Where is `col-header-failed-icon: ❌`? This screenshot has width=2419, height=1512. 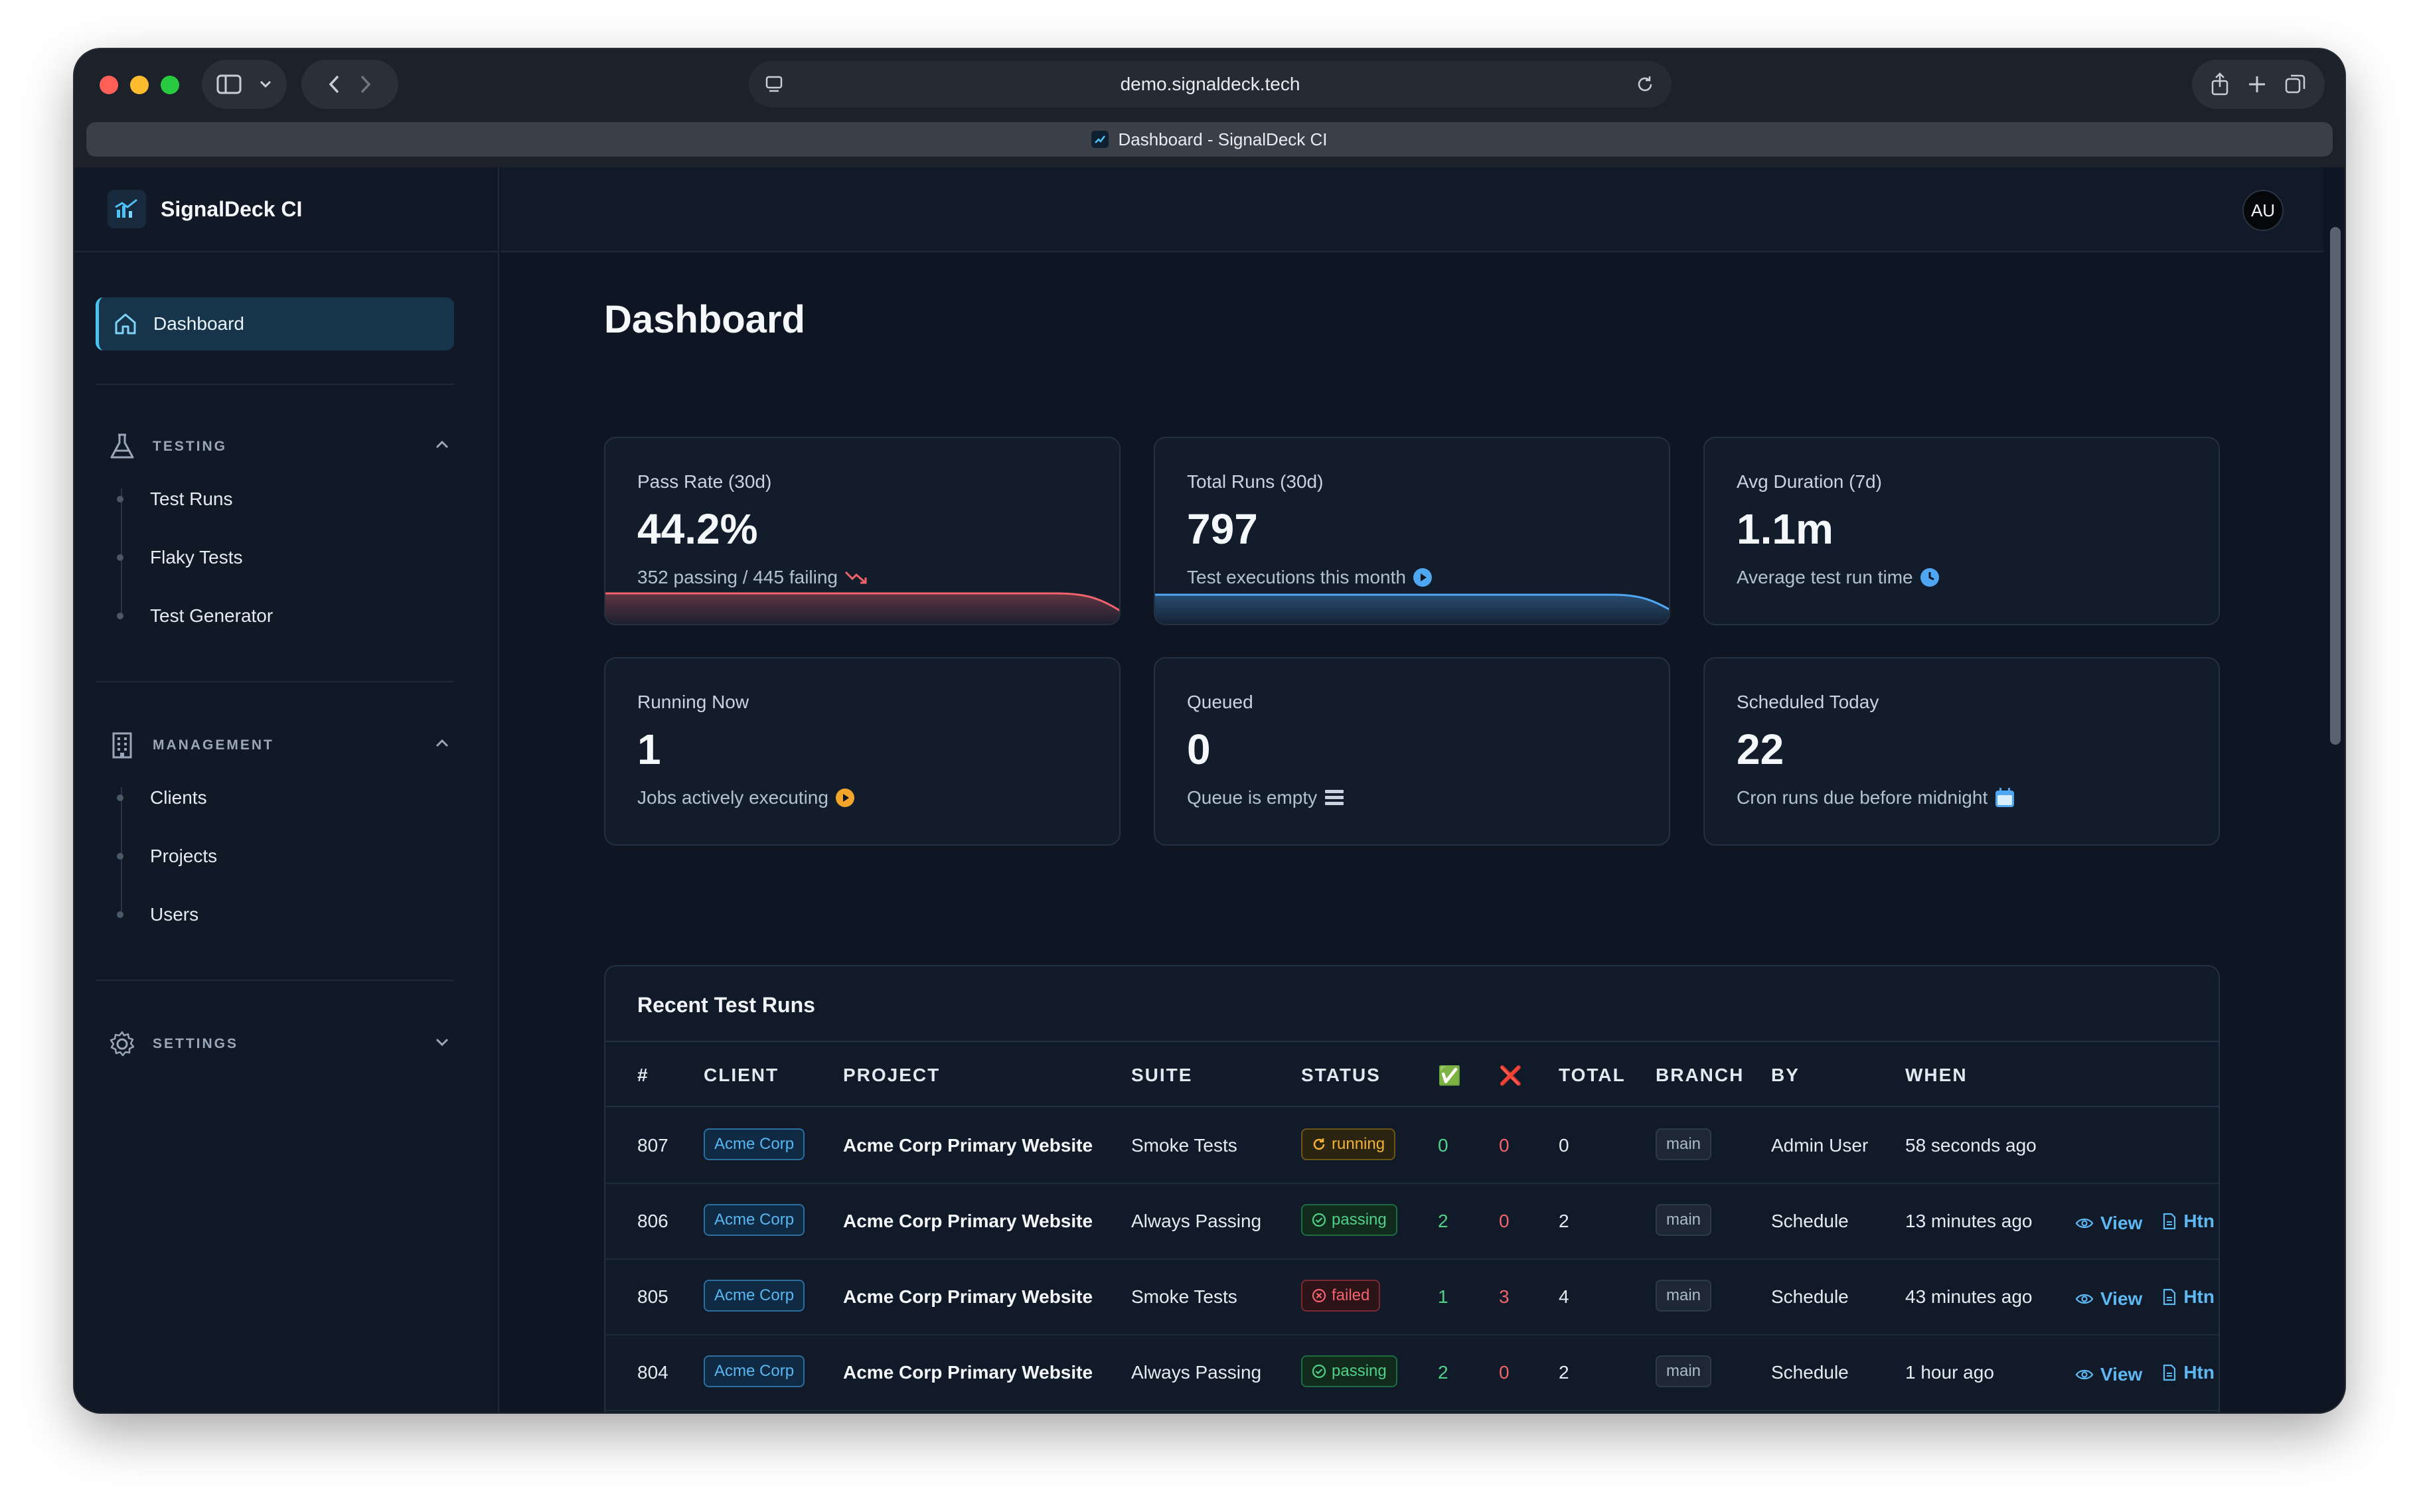 col-header-failed-icon: ❌ is located at coordinates (1511, 1075).